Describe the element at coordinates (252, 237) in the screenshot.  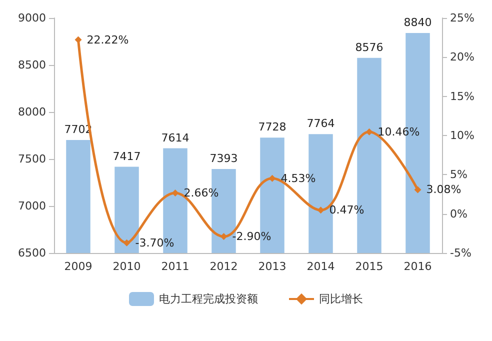
I see `data-label: -2.90%` at that location.